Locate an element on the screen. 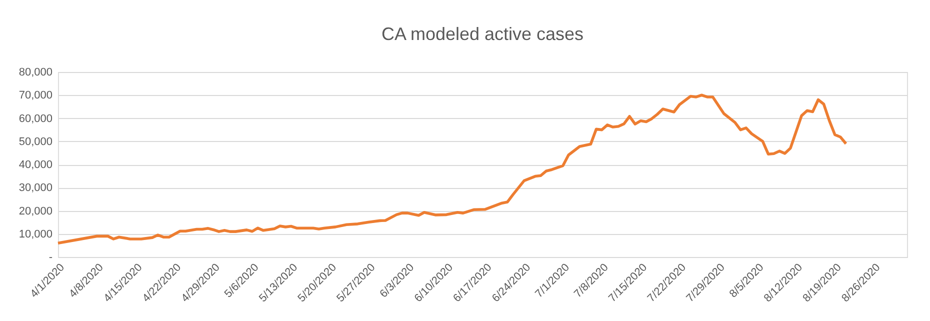 The image size is (930, 321). y-tick-label: 20,000 is located at coordinates (35, 211).